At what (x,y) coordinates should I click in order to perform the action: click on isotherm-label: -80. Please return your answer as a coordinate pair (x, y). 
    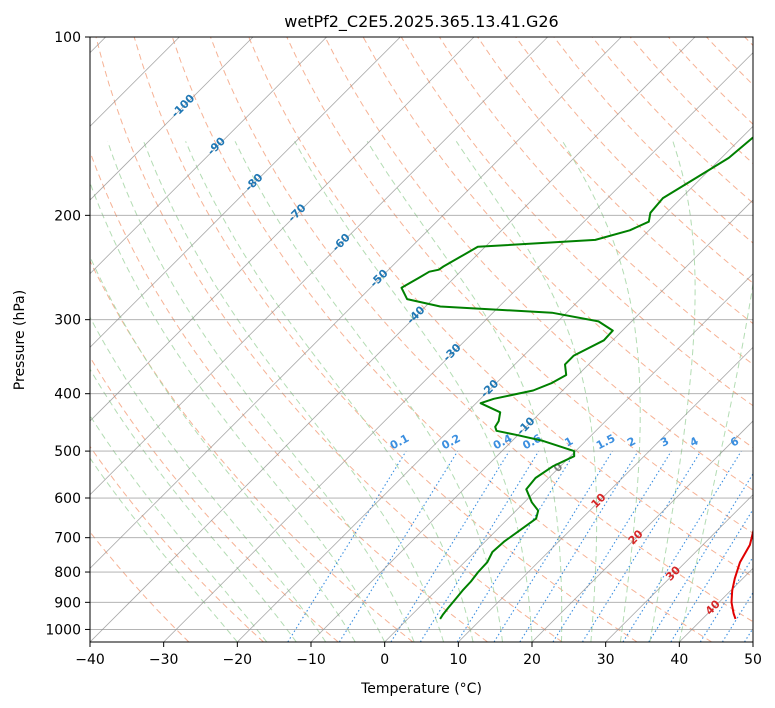
    Looking at the image, I should click on (253, 182).